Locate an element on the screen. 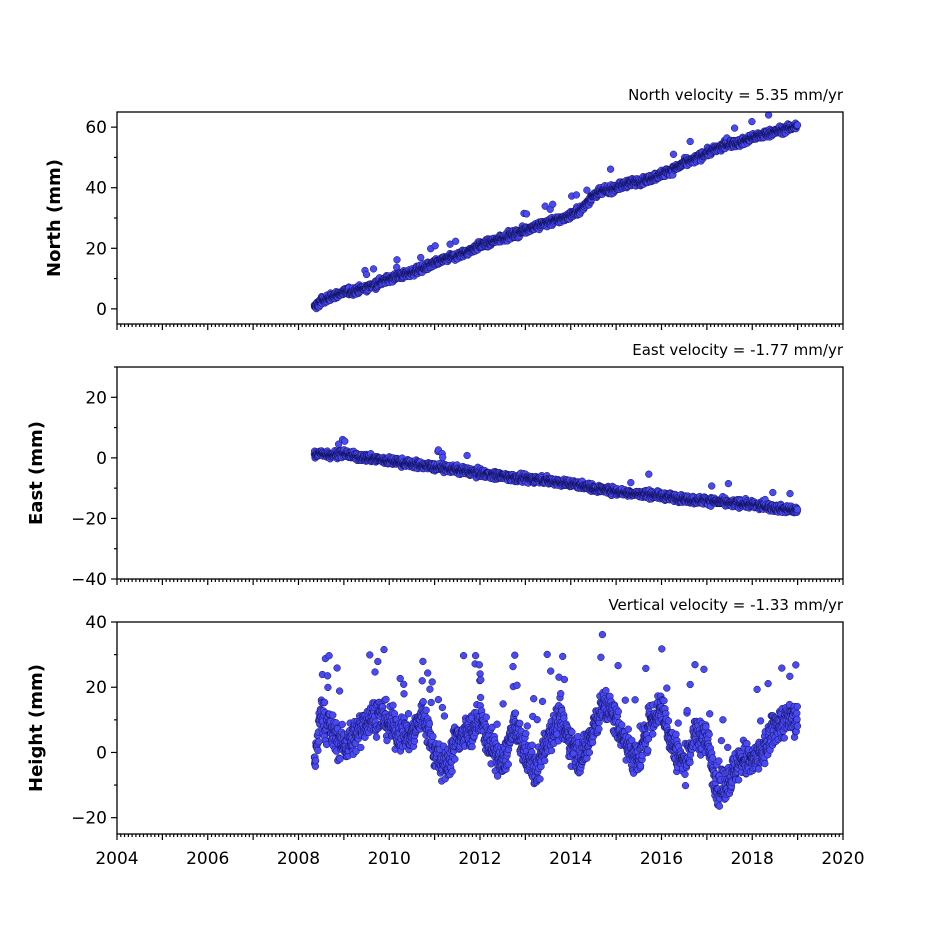 This screenshot has width=937, height=937. north-velocity-title: North velocity = 5.35 mm/yr is located at coordinates (736, 95).